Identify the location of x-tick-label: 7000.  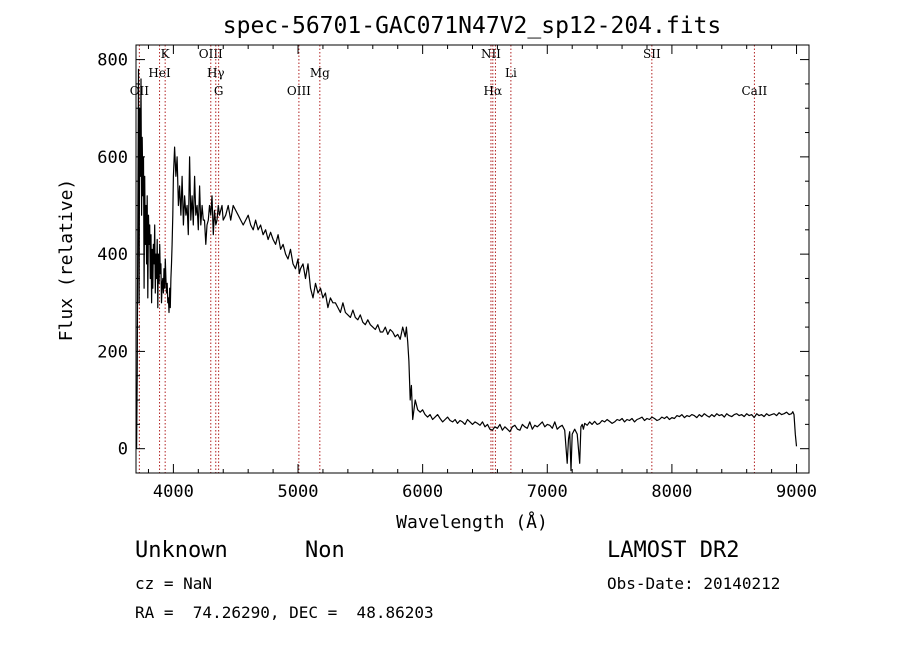
(547, 492).